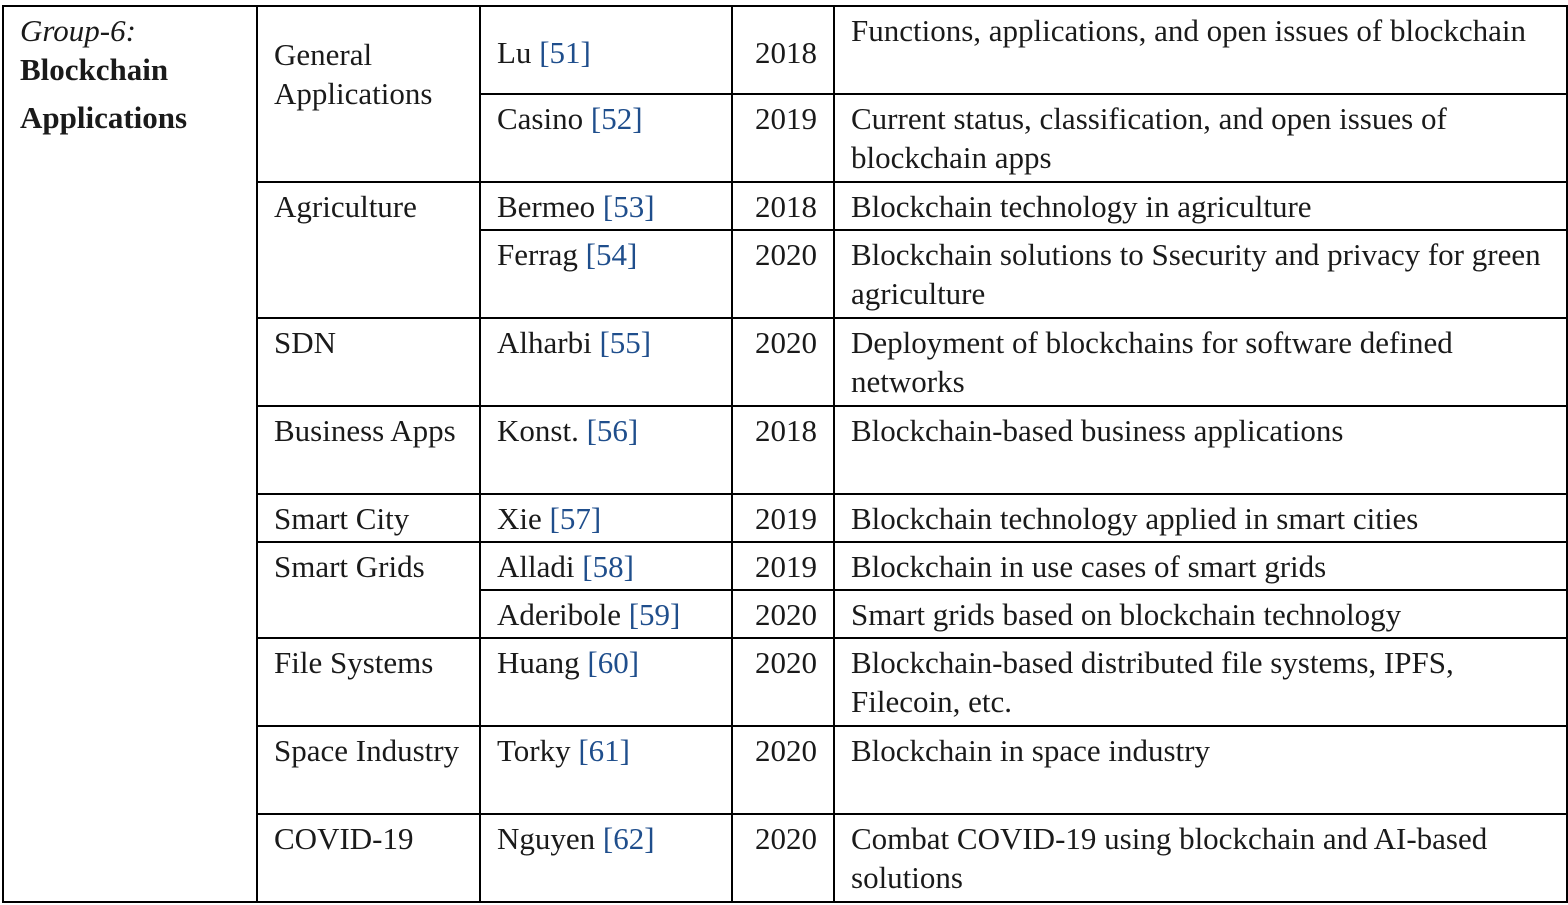 This screenshot has width=1568, height=905. What do you see at coordinates (349, 566) in the screenshot?
I see `category-label: Smart Grids` at bounding box center [349, 566].